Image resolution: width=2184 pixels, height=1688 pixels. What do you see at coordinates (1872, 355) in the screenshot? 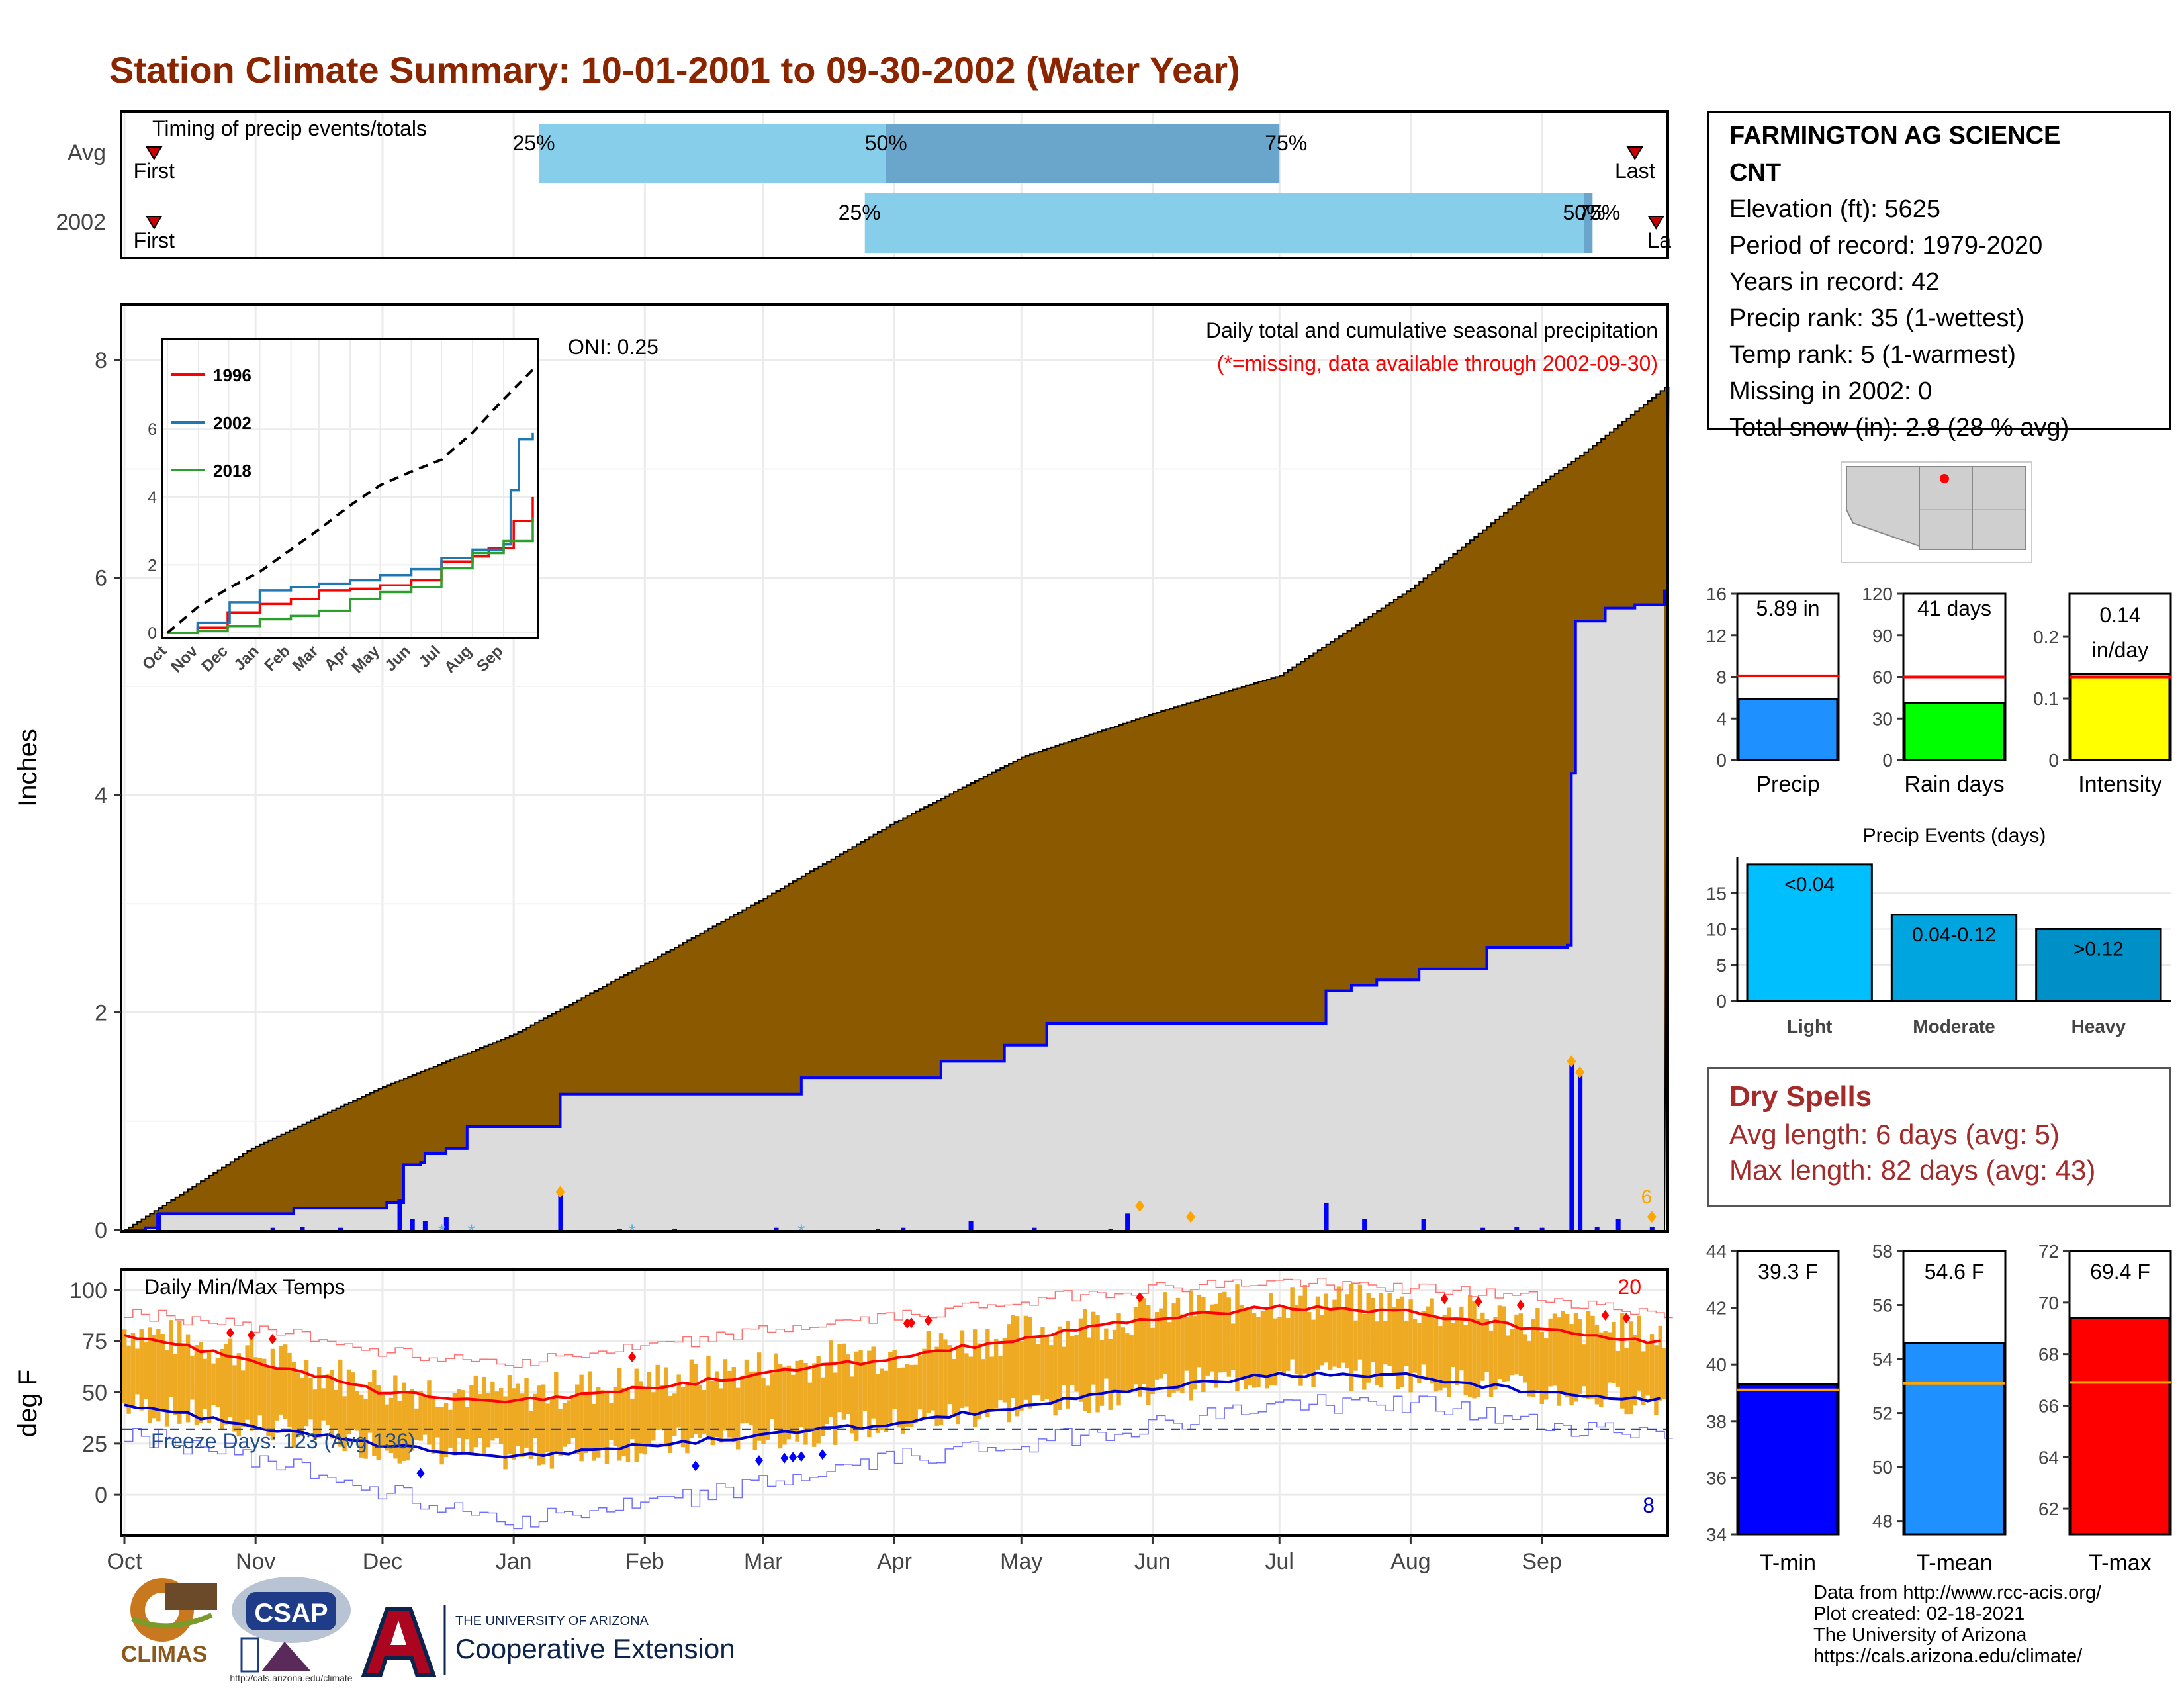
I see `station-temp-rank: Temp rank: 5 (1-warmest)` at bounding box center [1872, 355].